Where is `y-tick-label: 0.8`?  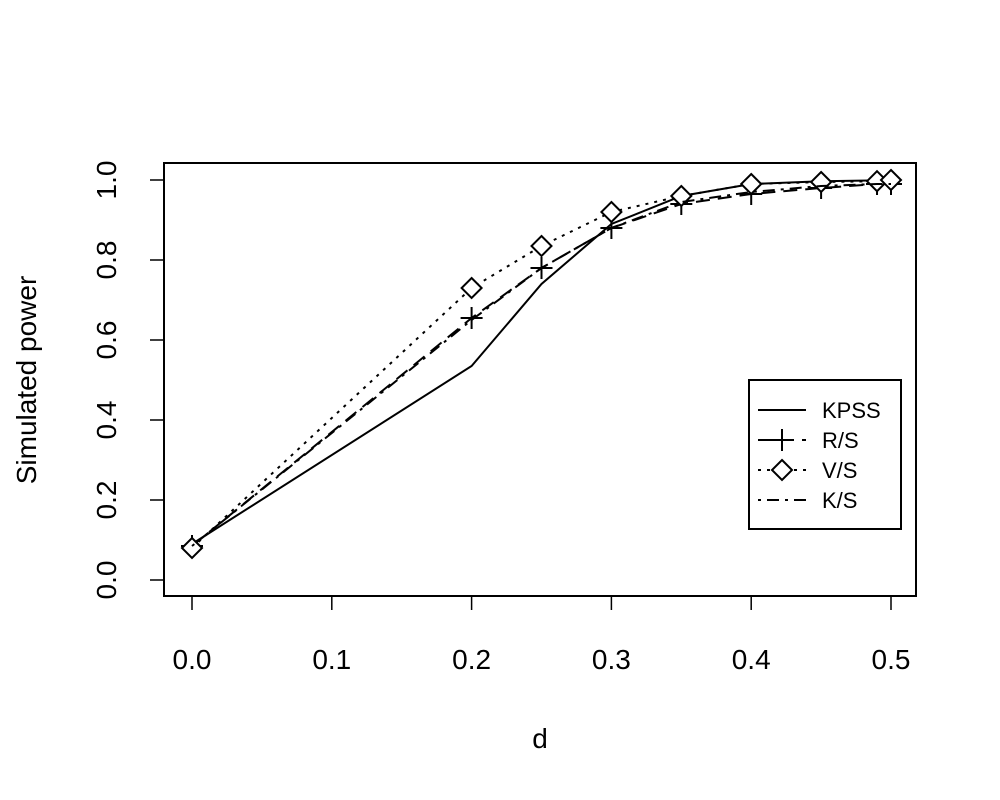 y-tick-label: 0.8 is located at coordinates (106, 260).